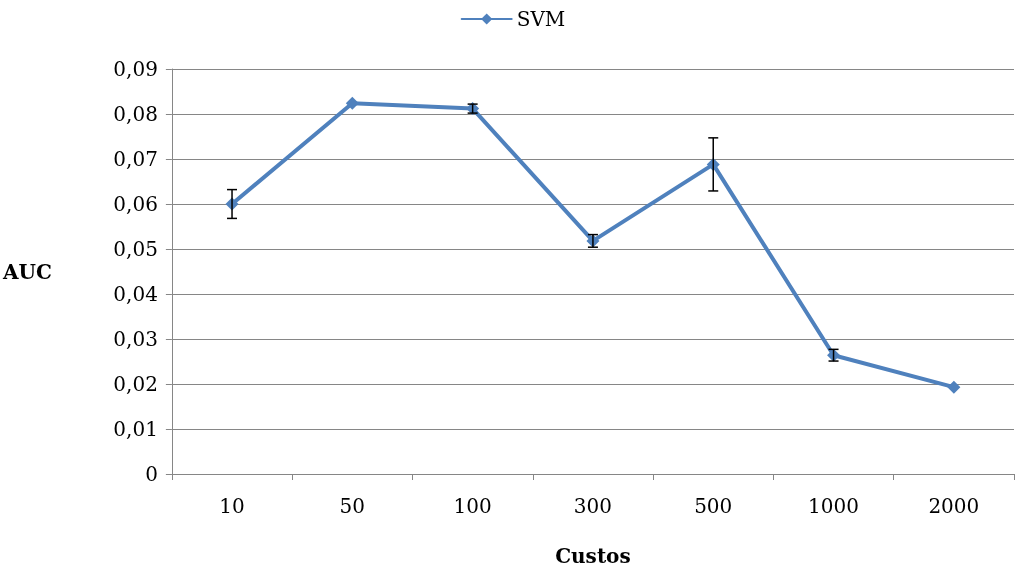 The image size is (1026, 573). Describe the element at coordinates (472, 506) in the screenshot. I see `x-tick-label: 100` at that location.